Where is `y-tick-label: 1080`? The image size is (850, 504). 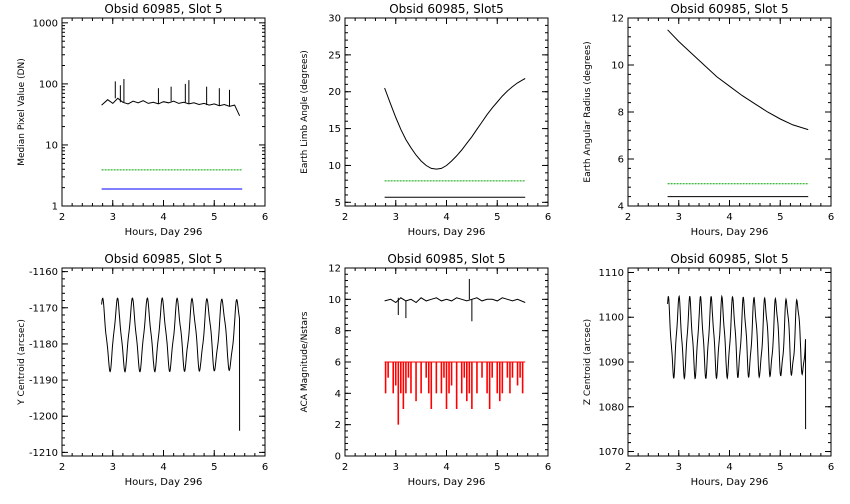 y-tick-label: 1080 is located at coordinates (611, 407).